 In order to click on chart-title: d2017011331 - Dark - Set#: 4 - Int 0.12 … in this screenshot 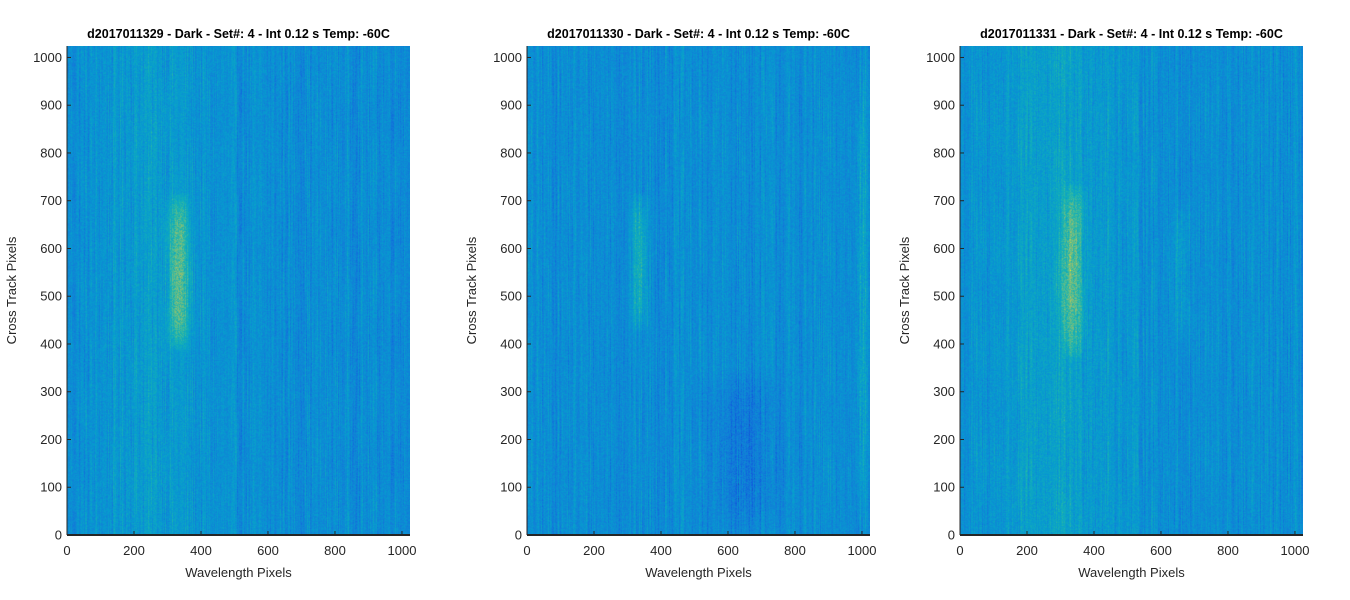, I will do `click(1131, 34)`.